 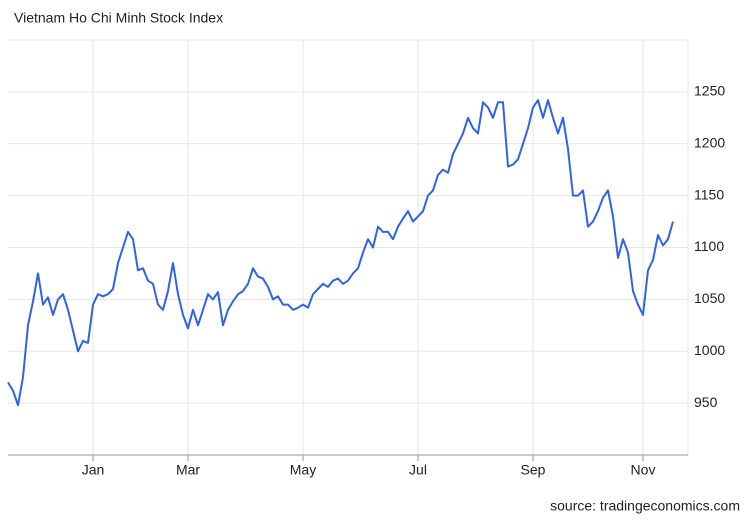 What do you see at coordinates (533, 470) in the screenshot?
I see `x-tick-label: Sep` at bounding box center [533, 470].